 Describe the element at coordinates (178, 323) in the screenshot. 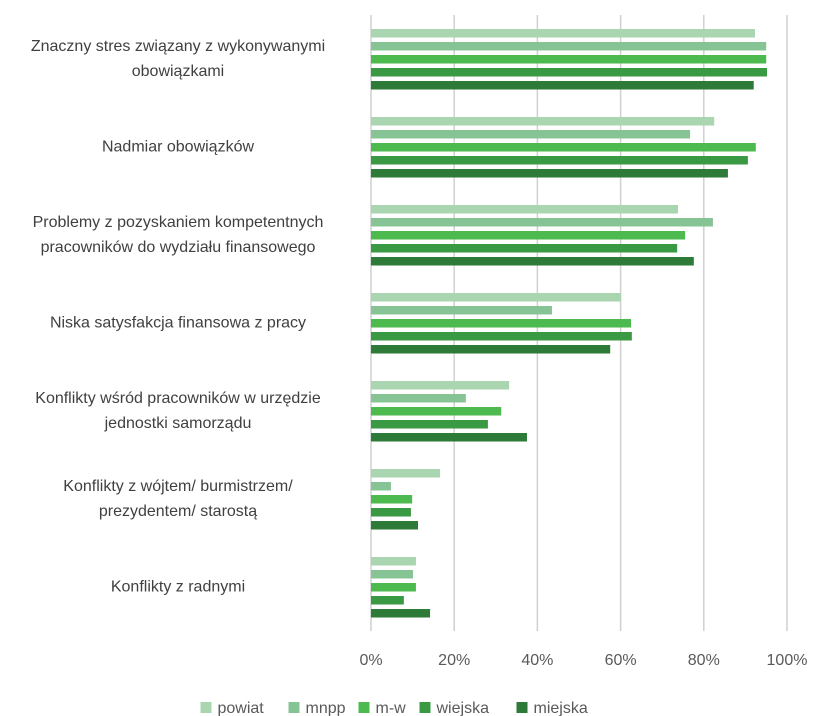

I see `category-label: Niska satysfakcja finansowa z pracy` at that location.